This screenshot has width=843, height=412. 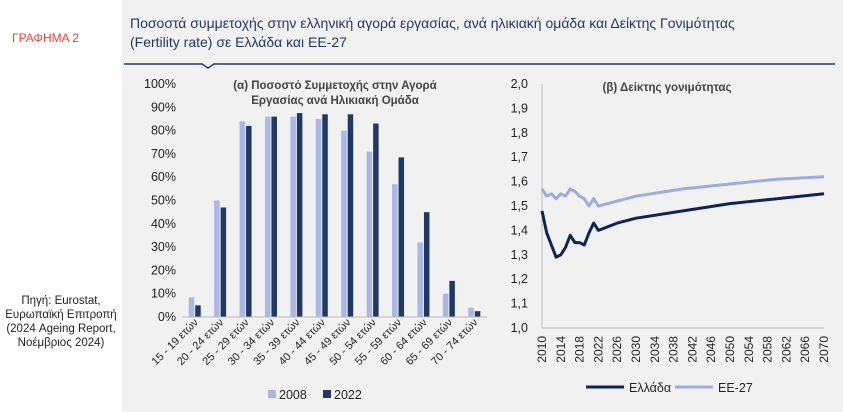 I want to click on series-line-Ελλάδα, so click(x=682, y=225).